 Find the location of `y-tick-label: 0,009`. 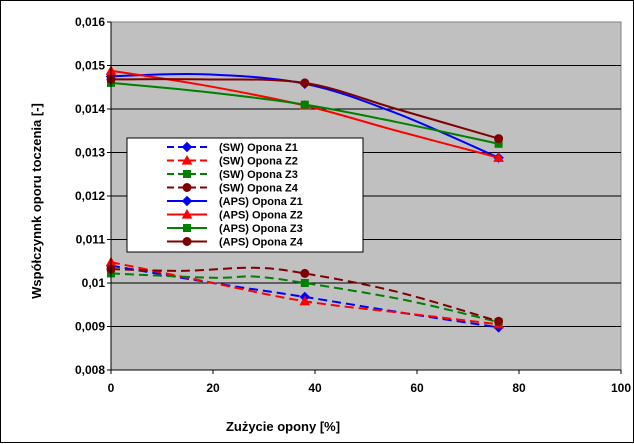

y-tick-label: 0,009 is located at coordinates (90, 327).